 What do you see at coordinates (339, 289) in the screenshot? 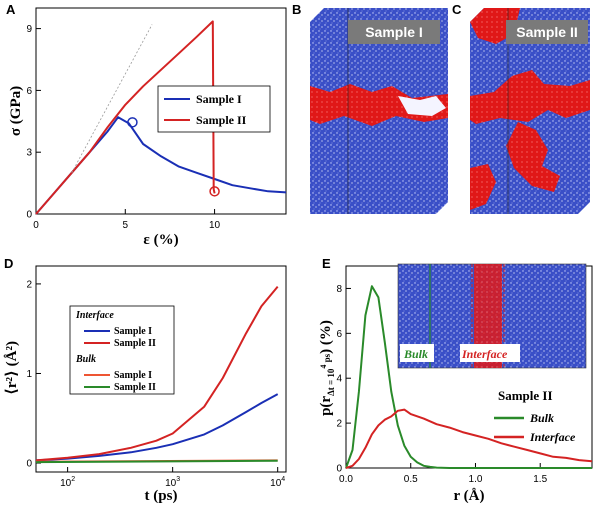
I see `y-tick-label: 8` at bounding box center [339, 289].